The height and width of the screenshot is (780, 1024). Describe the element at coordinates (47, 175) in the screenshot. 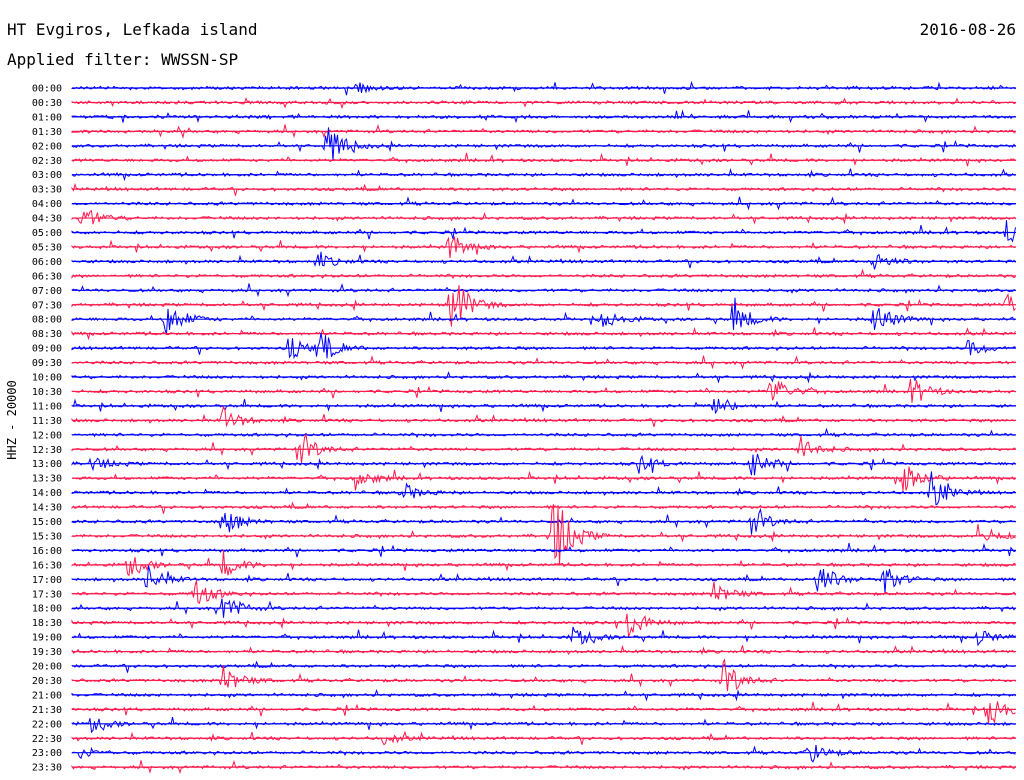

I see `row-time-label: 03:00` at that location.